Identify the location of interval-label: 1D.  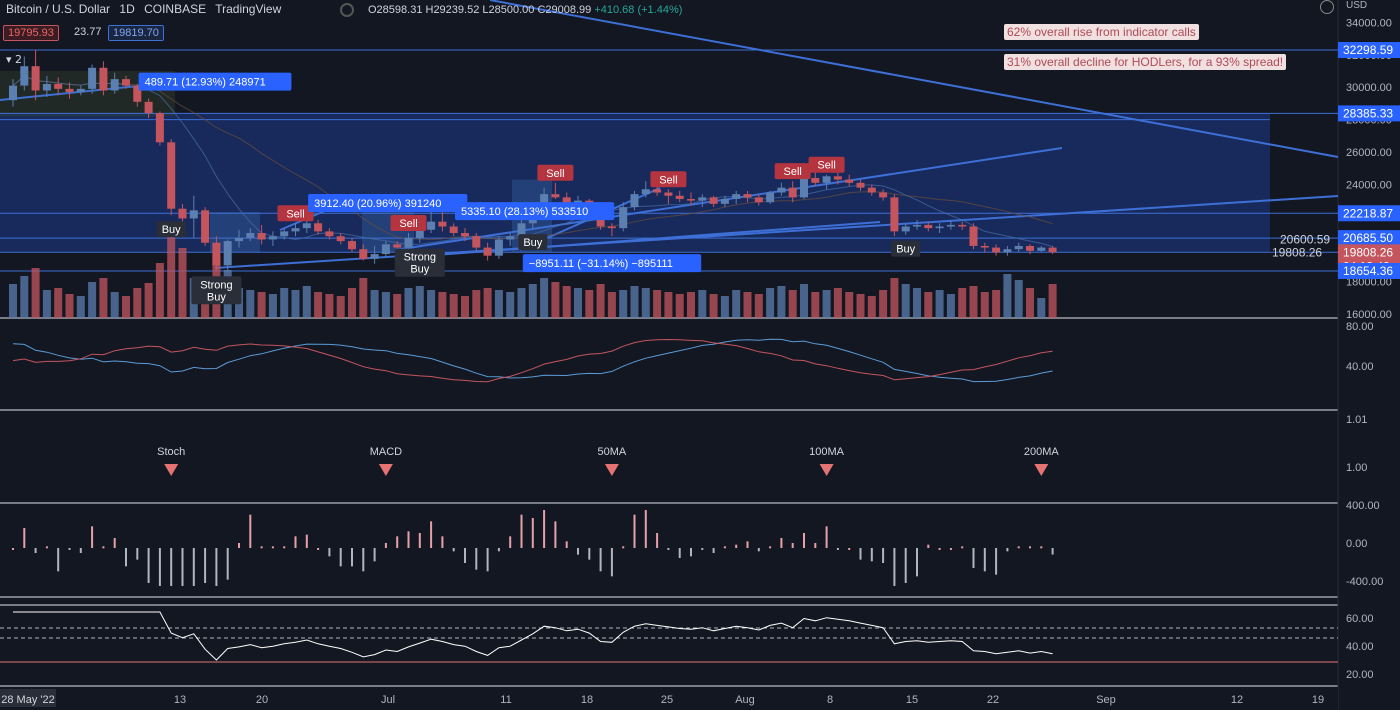
(127, 9).